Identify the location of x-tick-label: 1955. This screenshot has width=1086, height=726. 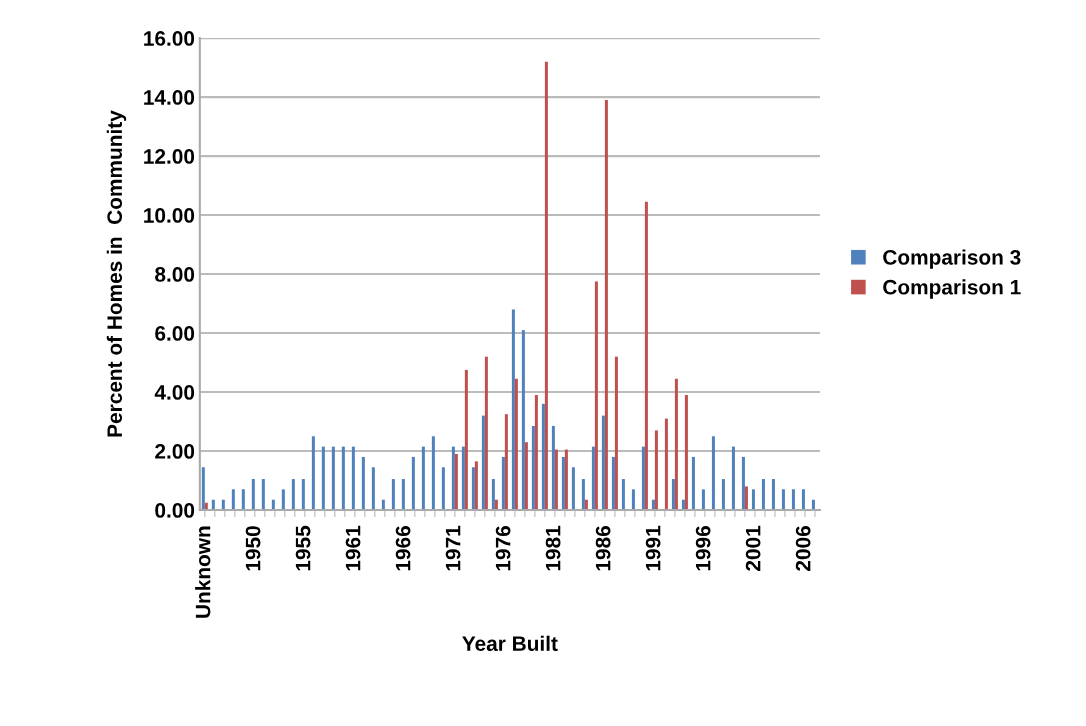
(303, 548).